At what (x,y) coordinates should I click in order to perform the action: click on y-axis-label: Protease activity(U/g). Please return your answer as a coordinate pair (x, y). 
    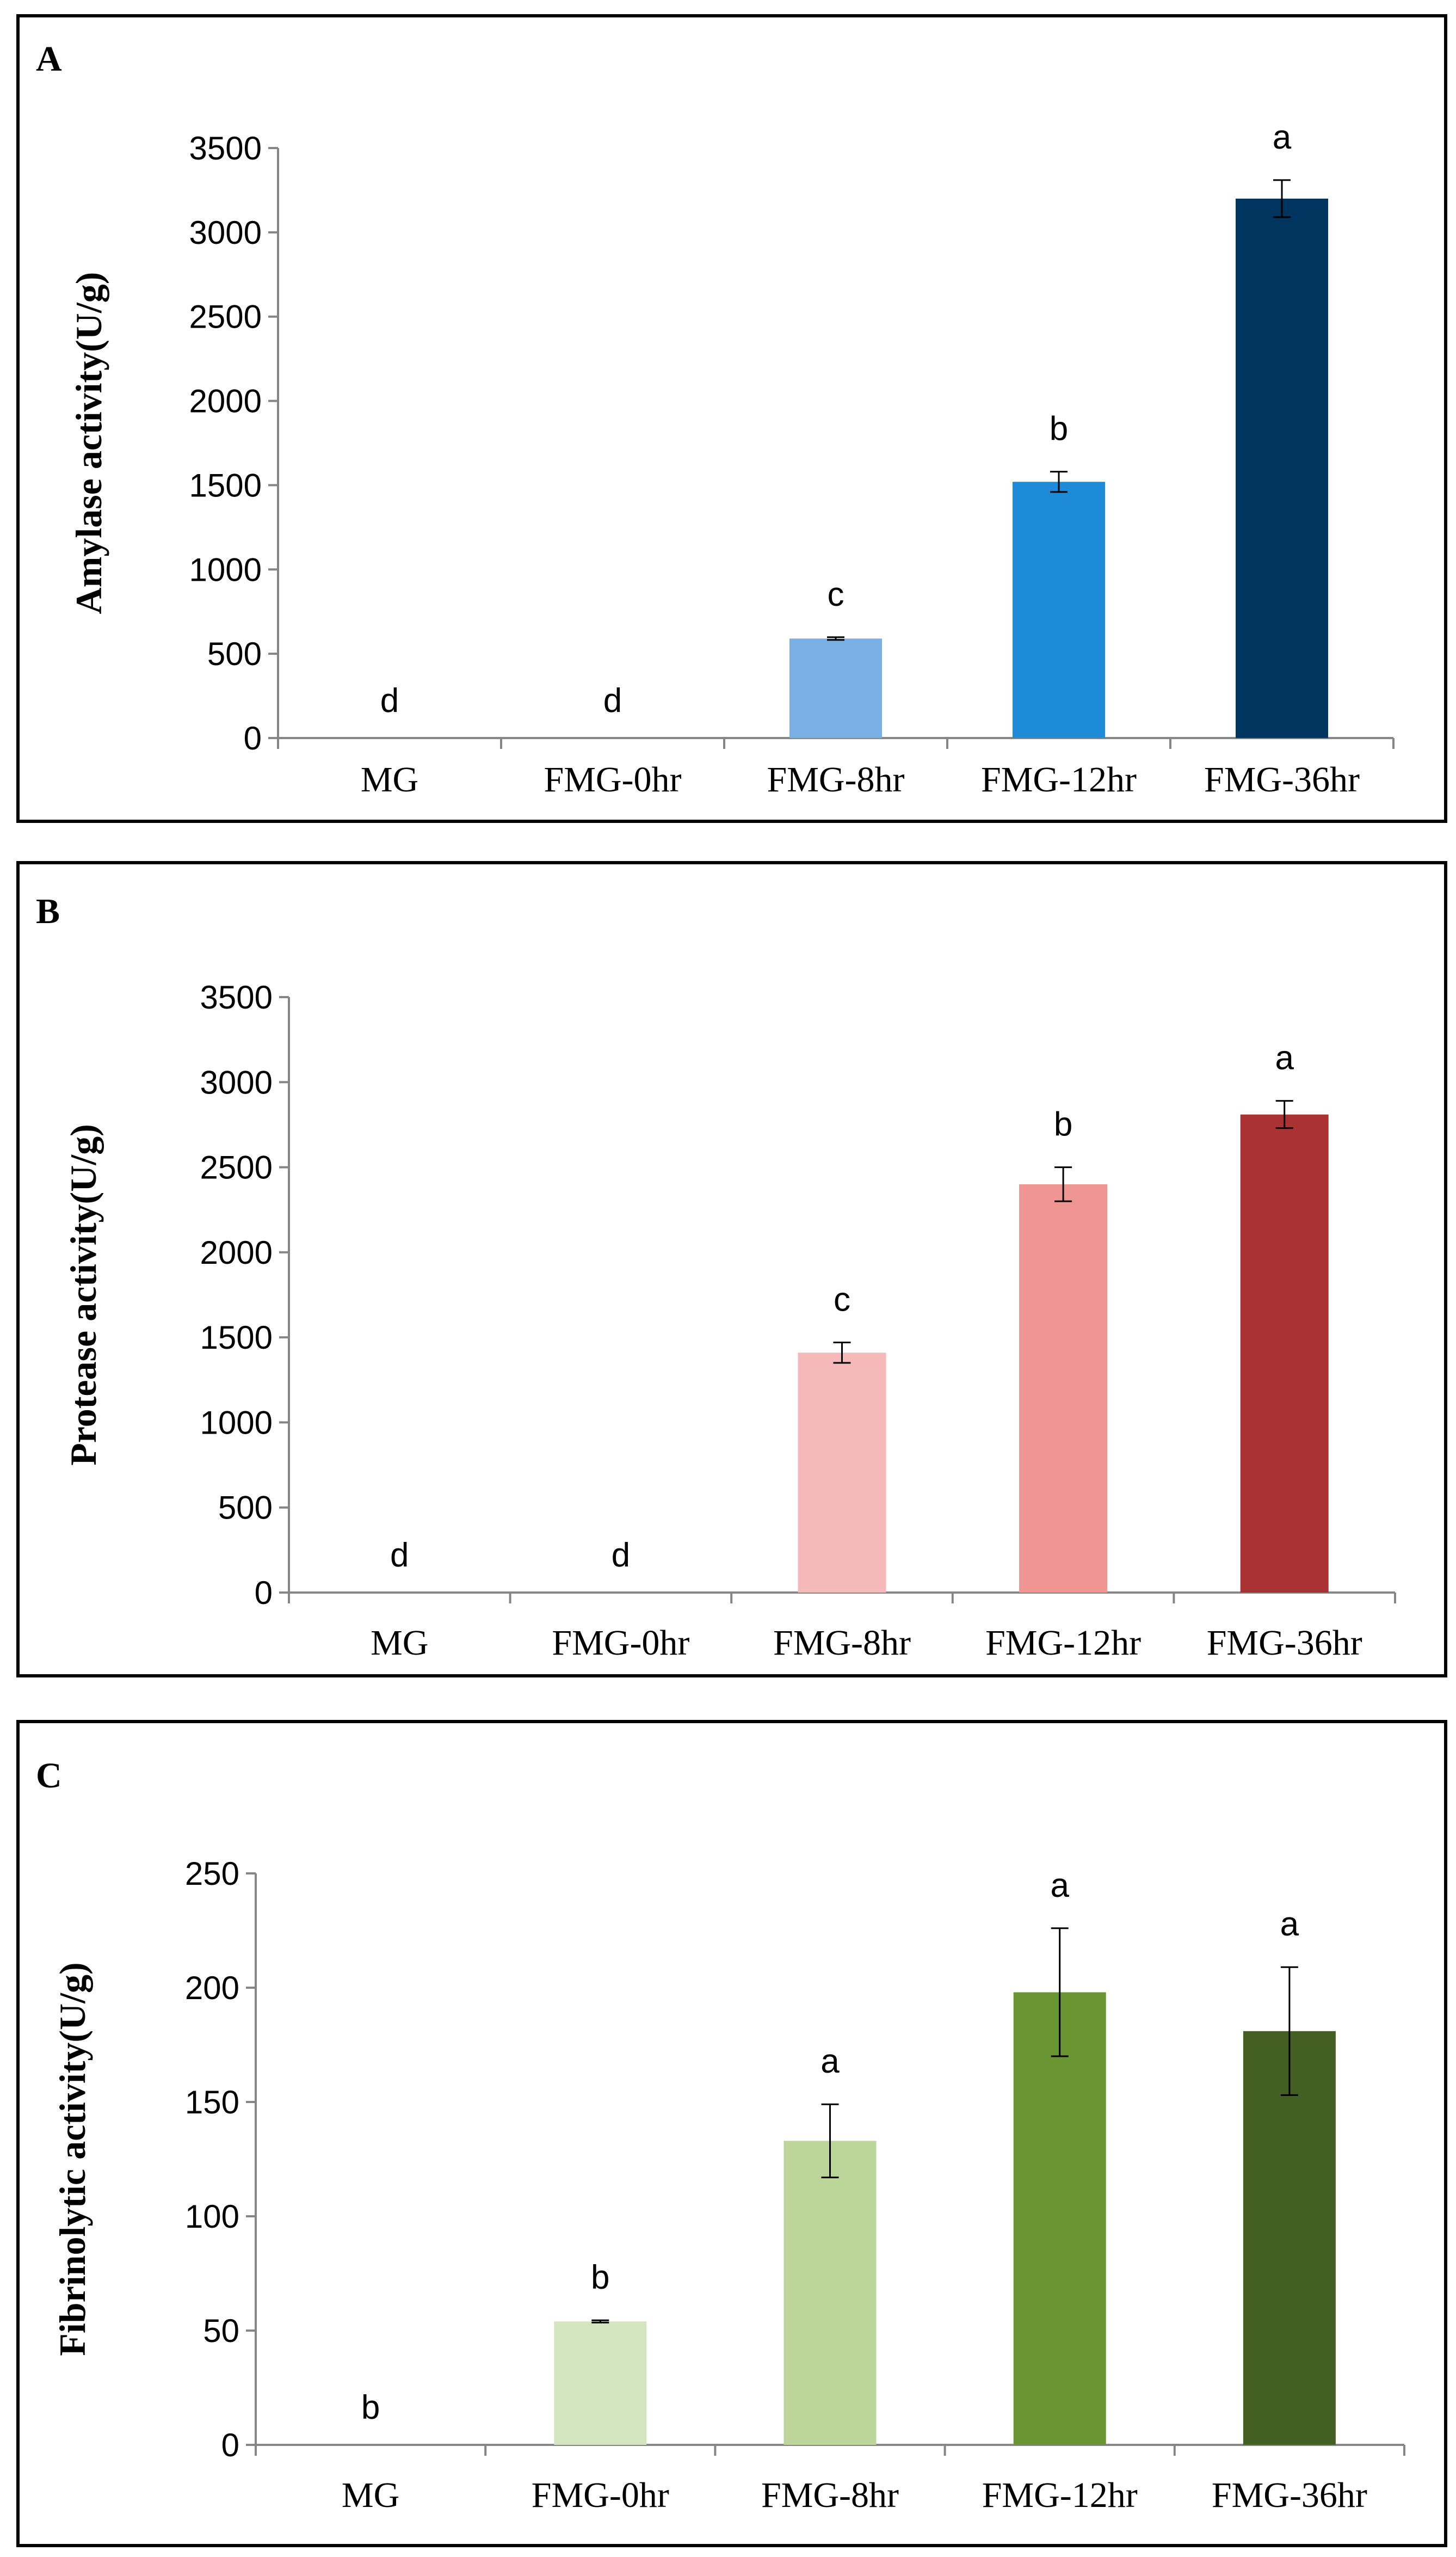
    Looking at the image, I should click on (83, 1295).